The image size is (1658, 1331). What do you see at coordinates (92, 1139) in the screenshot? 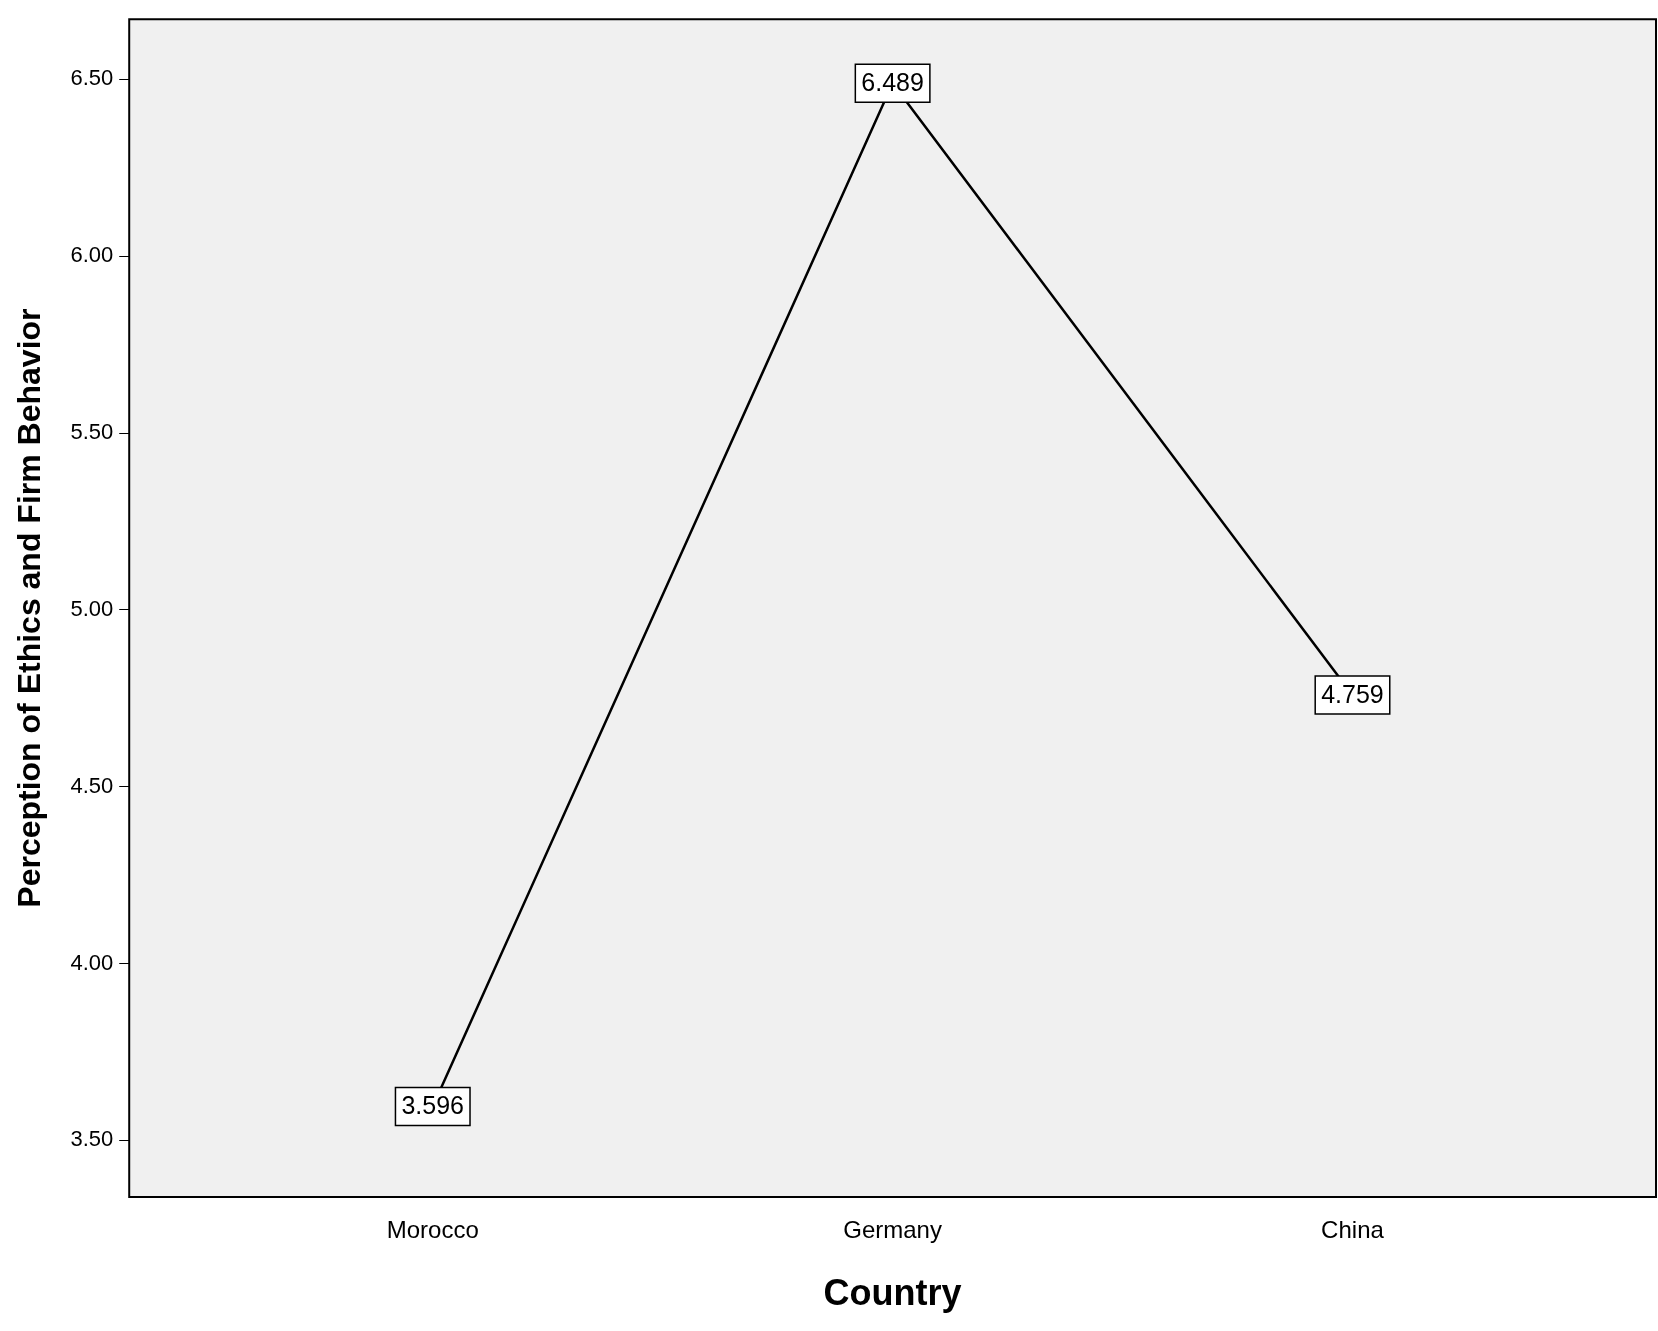
I see `y-tick-label: 3.50` at bounding box center [92, 1139].